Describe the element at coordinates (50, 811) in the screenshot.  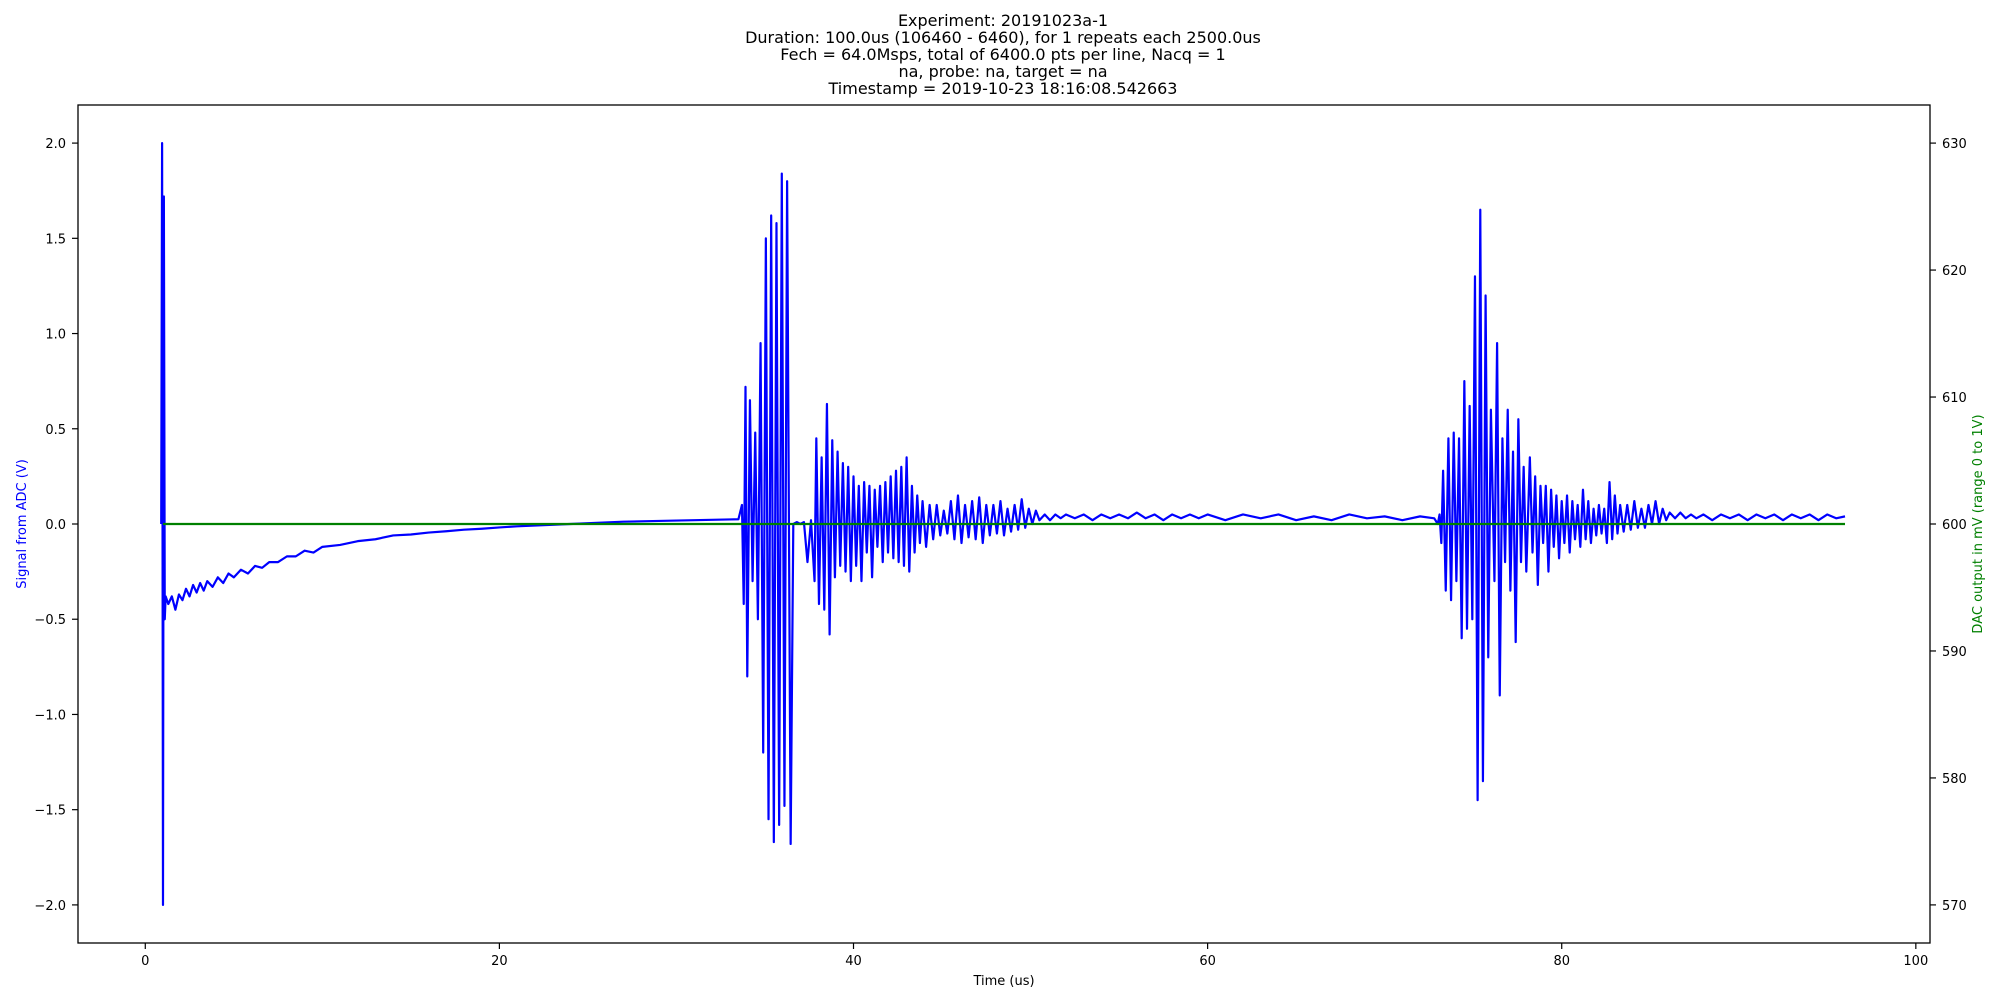
I see `y-tick-label: −1.5` at that location.